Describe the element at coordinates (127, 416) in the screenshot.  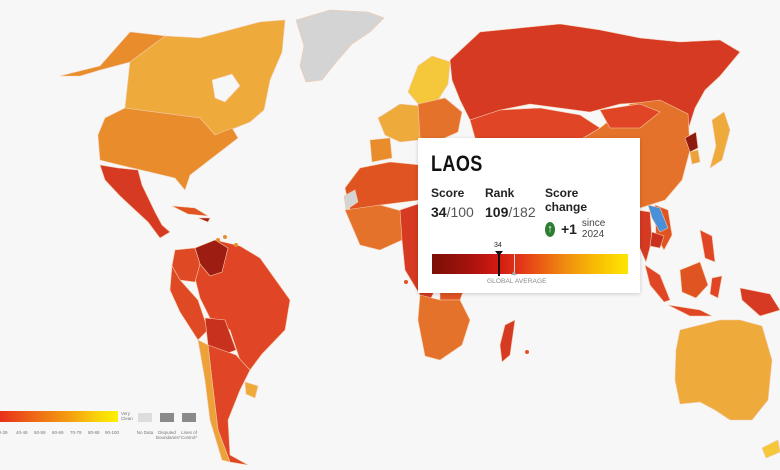
I see `legend-very-clean-label: Very Clean` at that location.